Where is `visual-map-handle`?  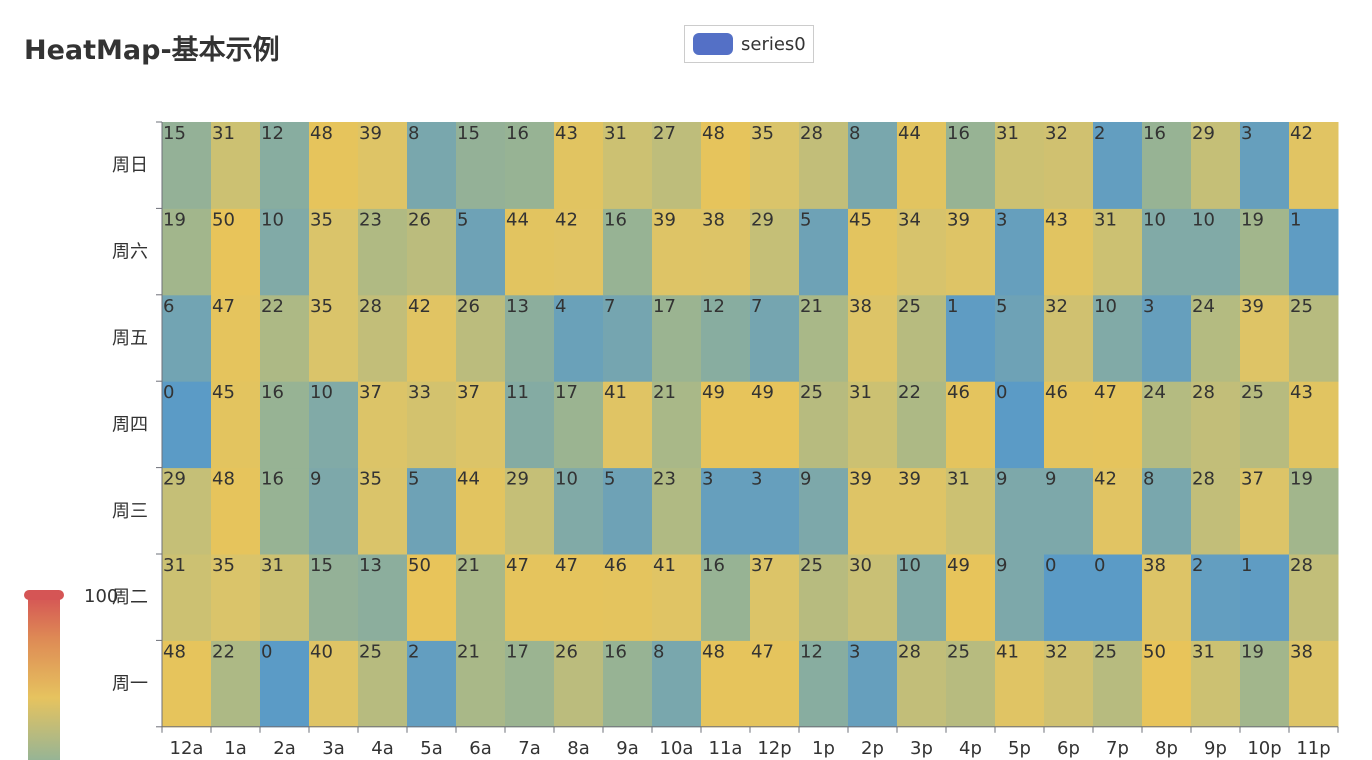
visual-map-handle is located at coordinates (44, 595).